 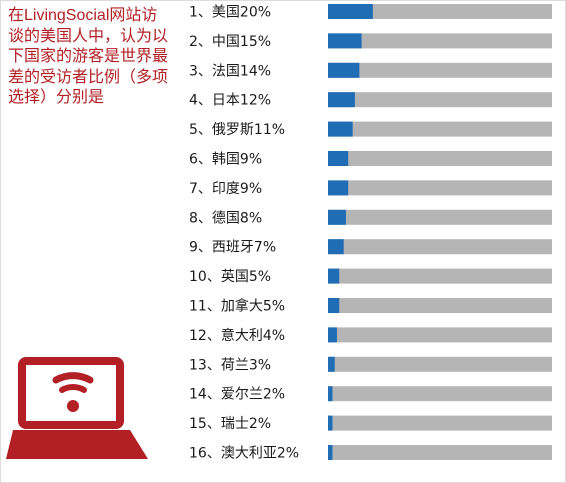 I want to click on bar-label: 3、法国14%, so click(x=230, y=71).